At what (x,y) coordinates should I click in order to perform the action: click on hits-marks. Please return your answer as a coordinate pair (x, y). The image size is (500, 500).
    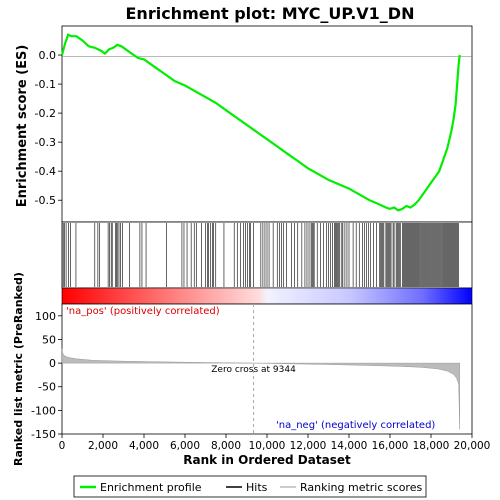
    Looking at the image, I should click on (260, 255).